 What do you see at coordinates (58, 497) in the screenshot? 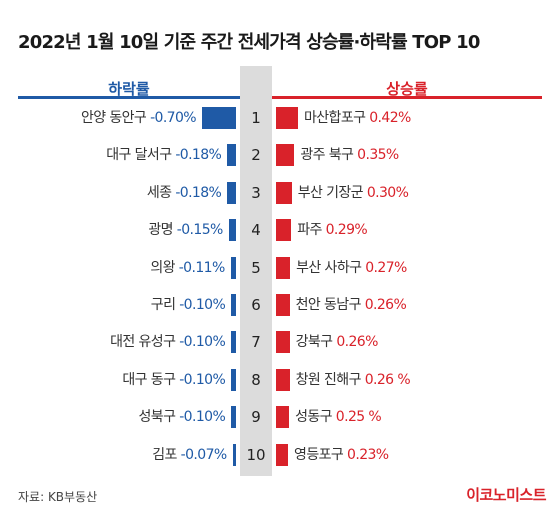
I see `source-note: 자료: KB부동산` at bounding box center [58, 497].